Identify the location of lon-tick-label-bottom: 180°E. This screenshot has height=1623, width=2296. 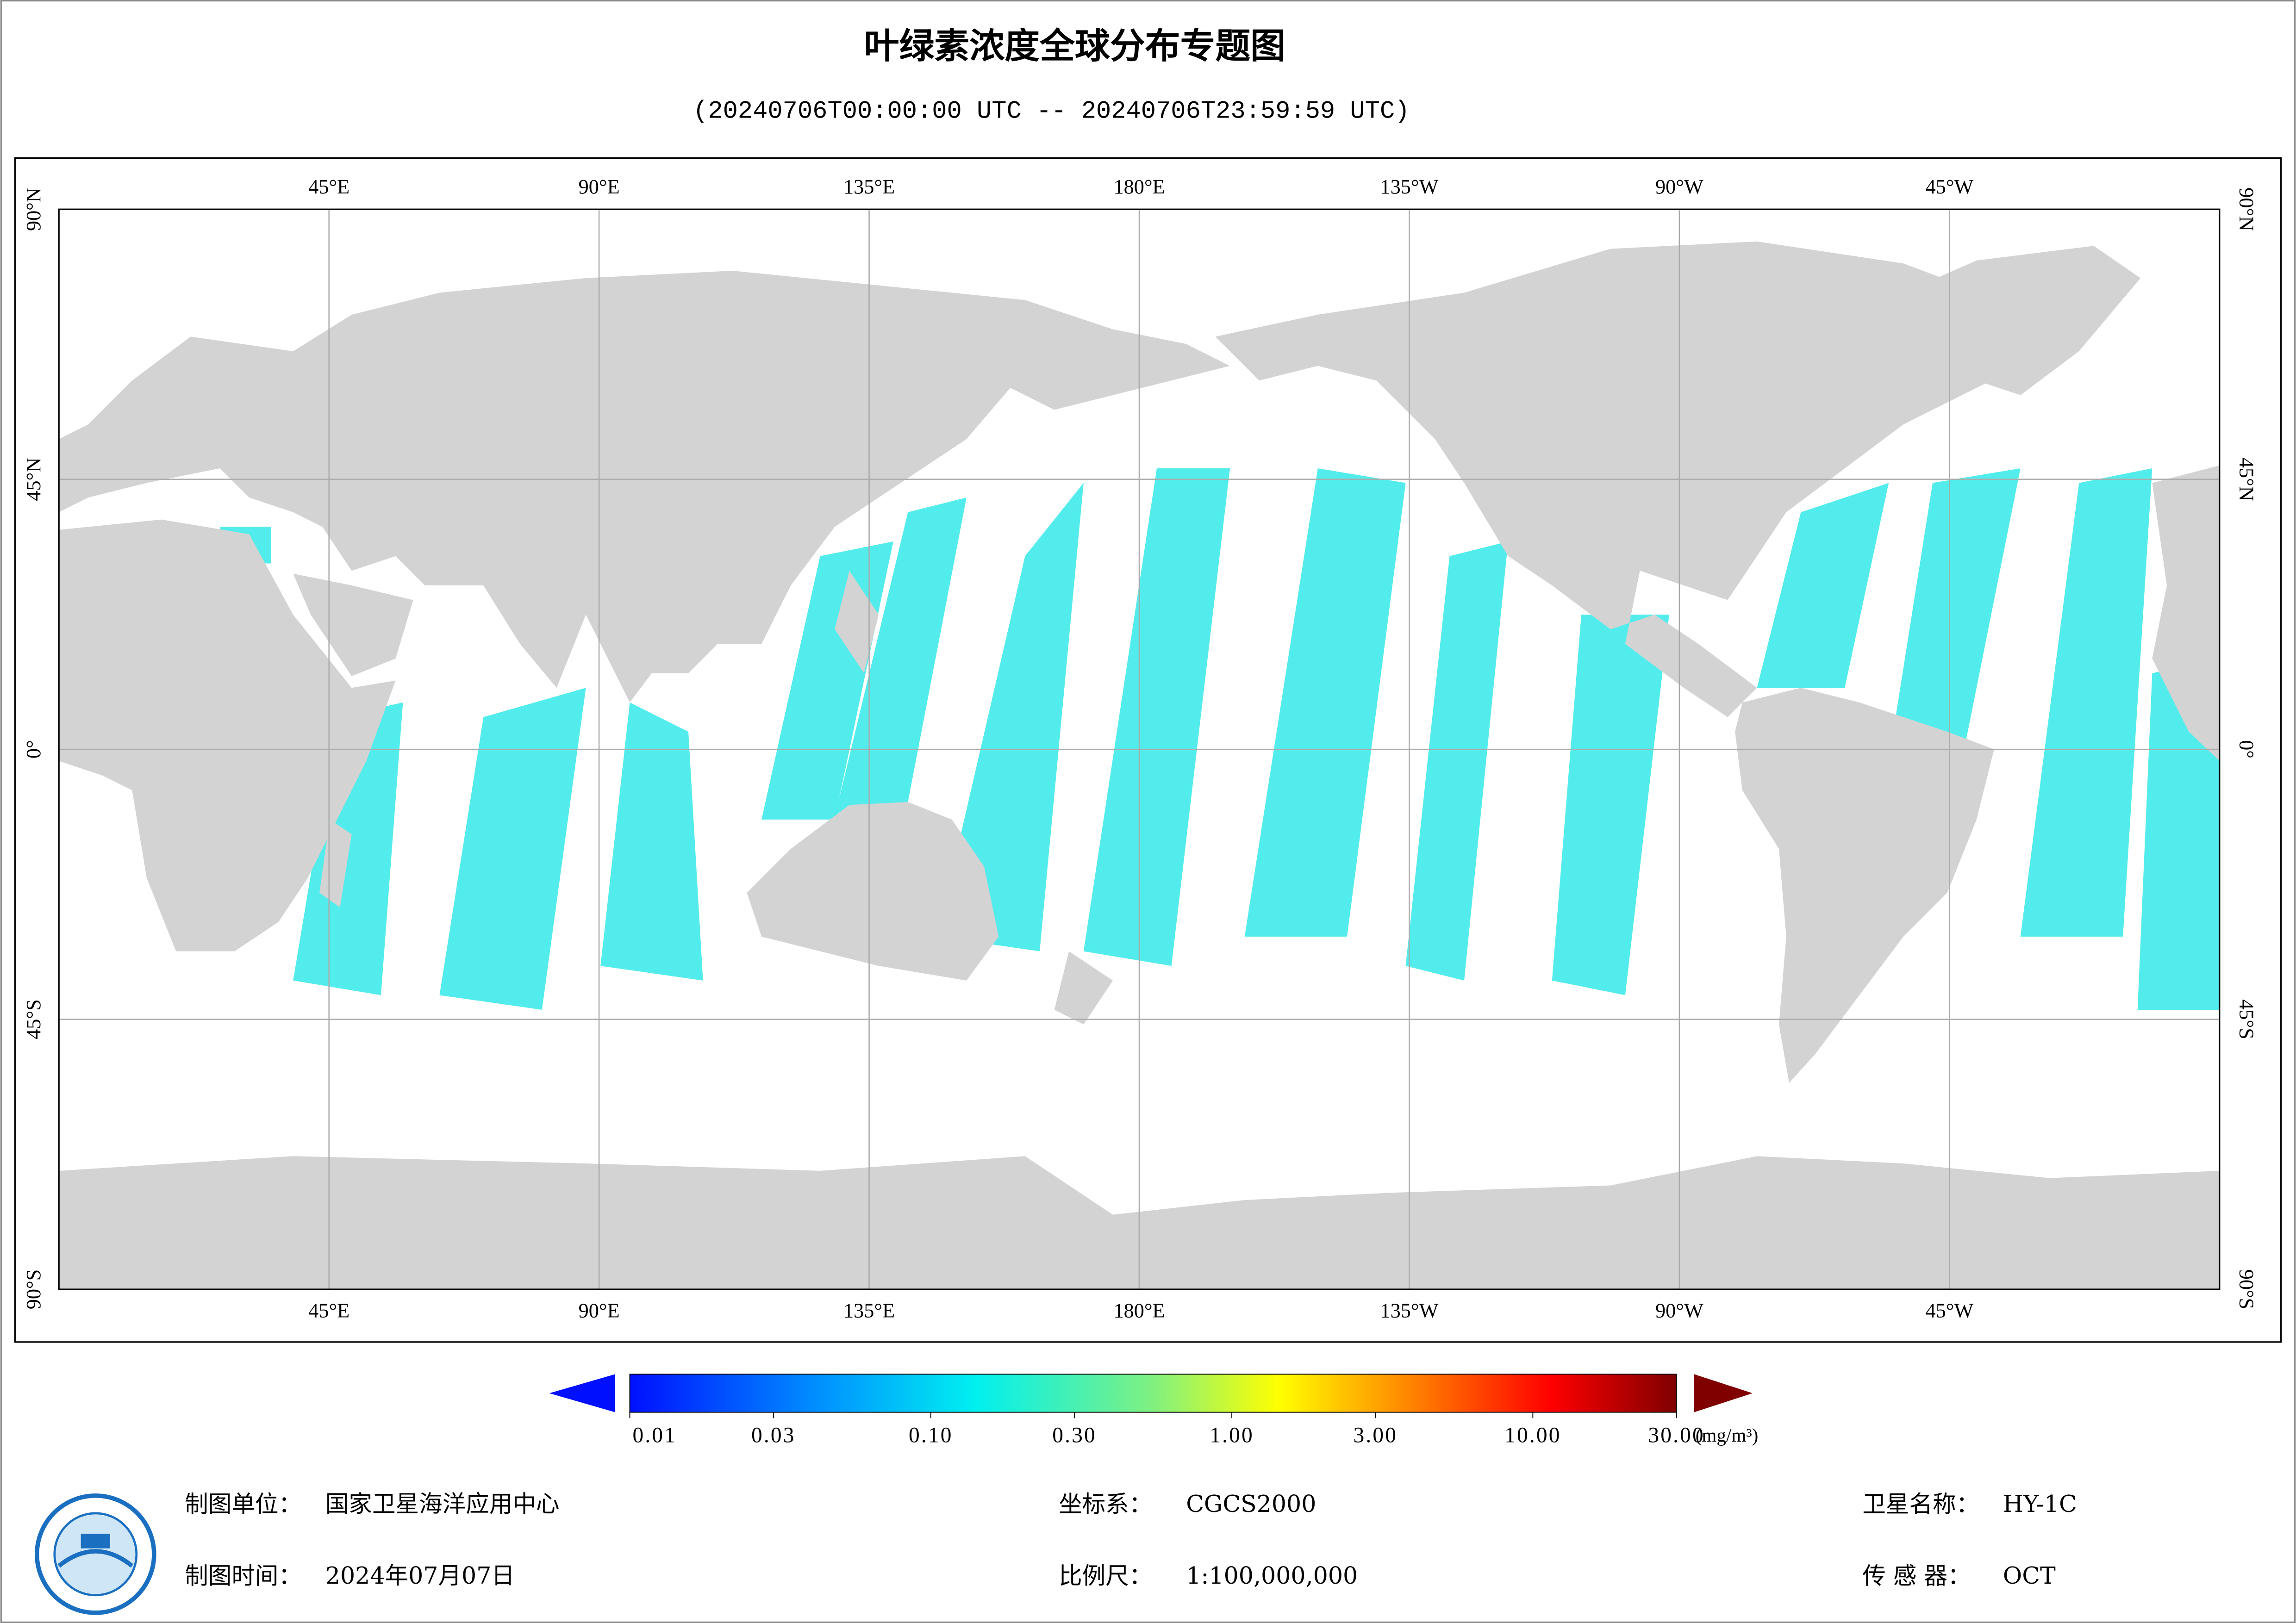
(1139, 1311).